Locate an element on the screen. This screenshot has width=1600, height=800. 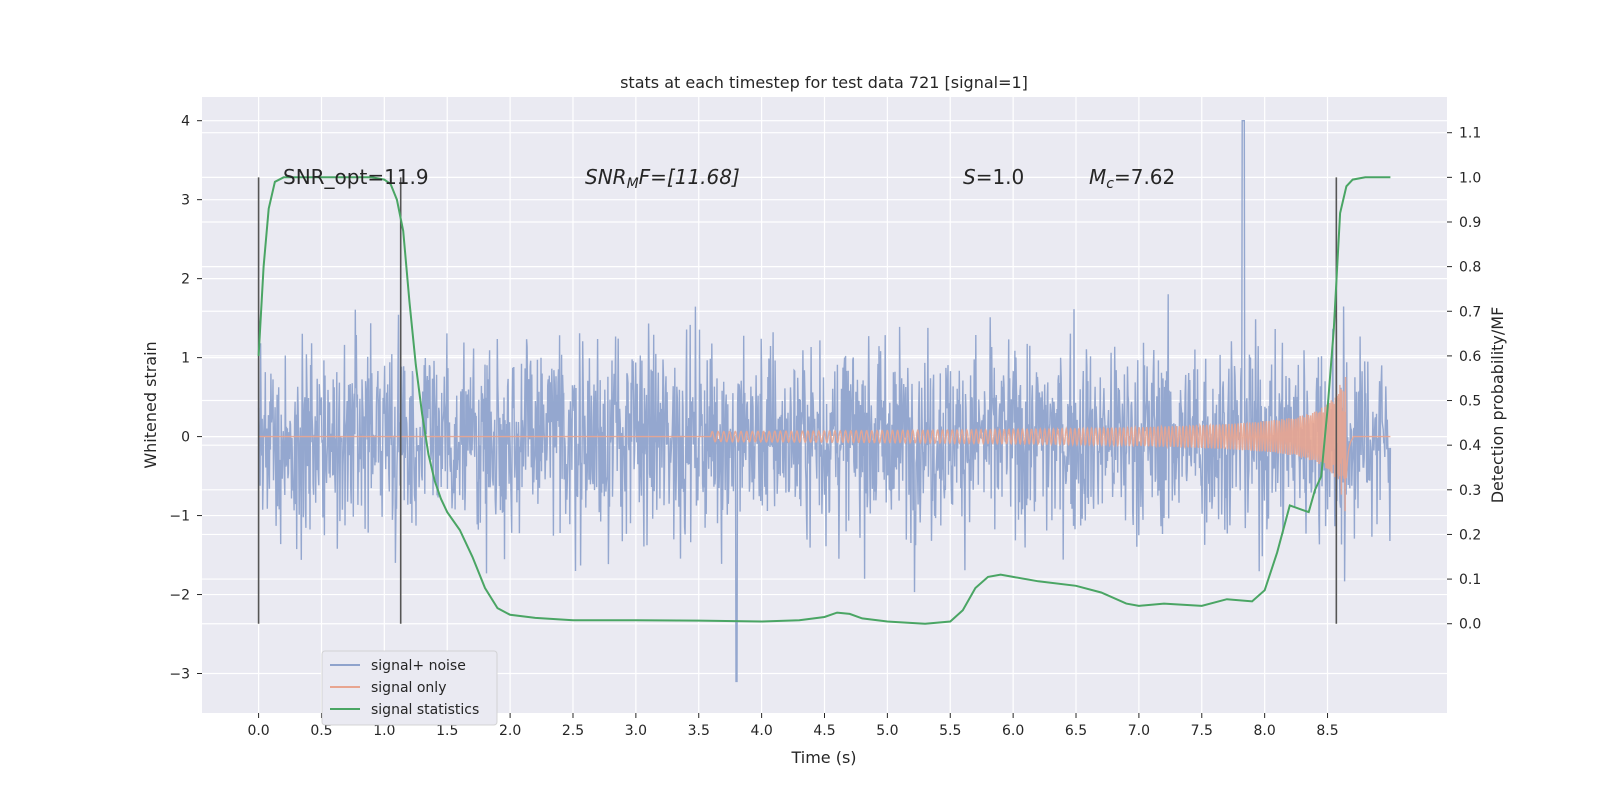
x-tick-label: 3.0 is located at coordinates (636, 731).